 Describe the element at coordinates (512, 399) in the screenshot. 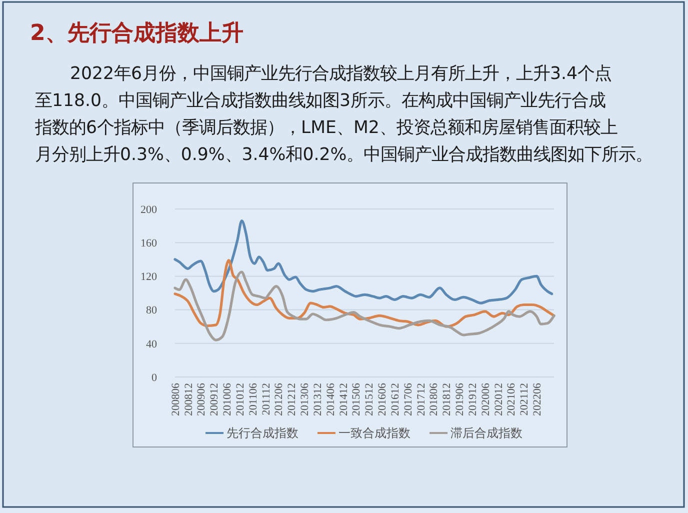

I see `x-tick-label: 202106` at that location.